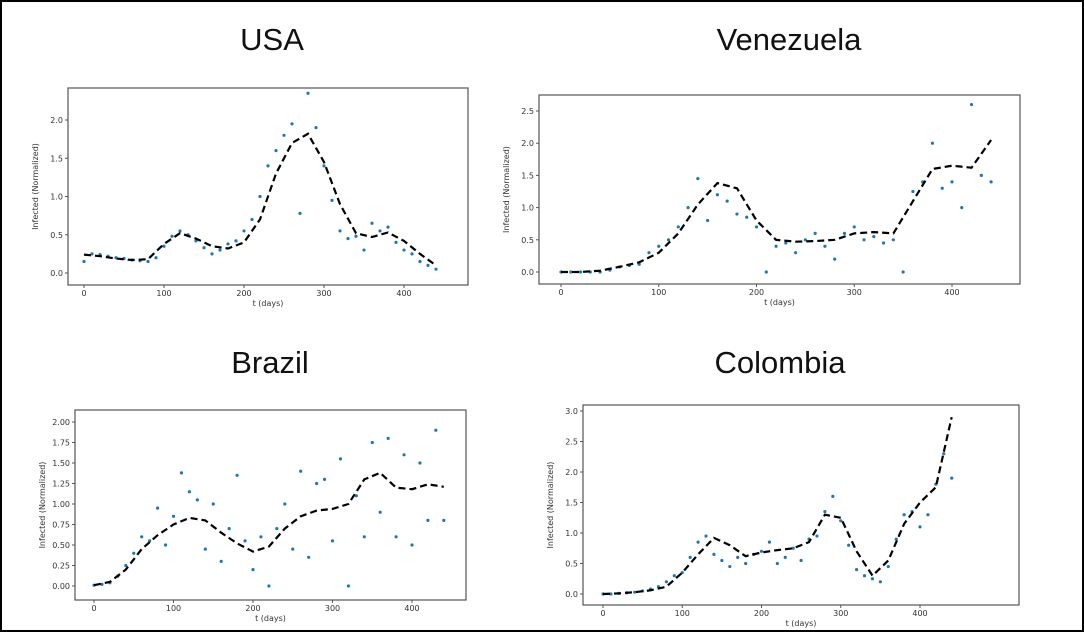  Describe the element at coordinates (61, 525) in the screenshot. I see `y-tick-label: 0.75` at that location.